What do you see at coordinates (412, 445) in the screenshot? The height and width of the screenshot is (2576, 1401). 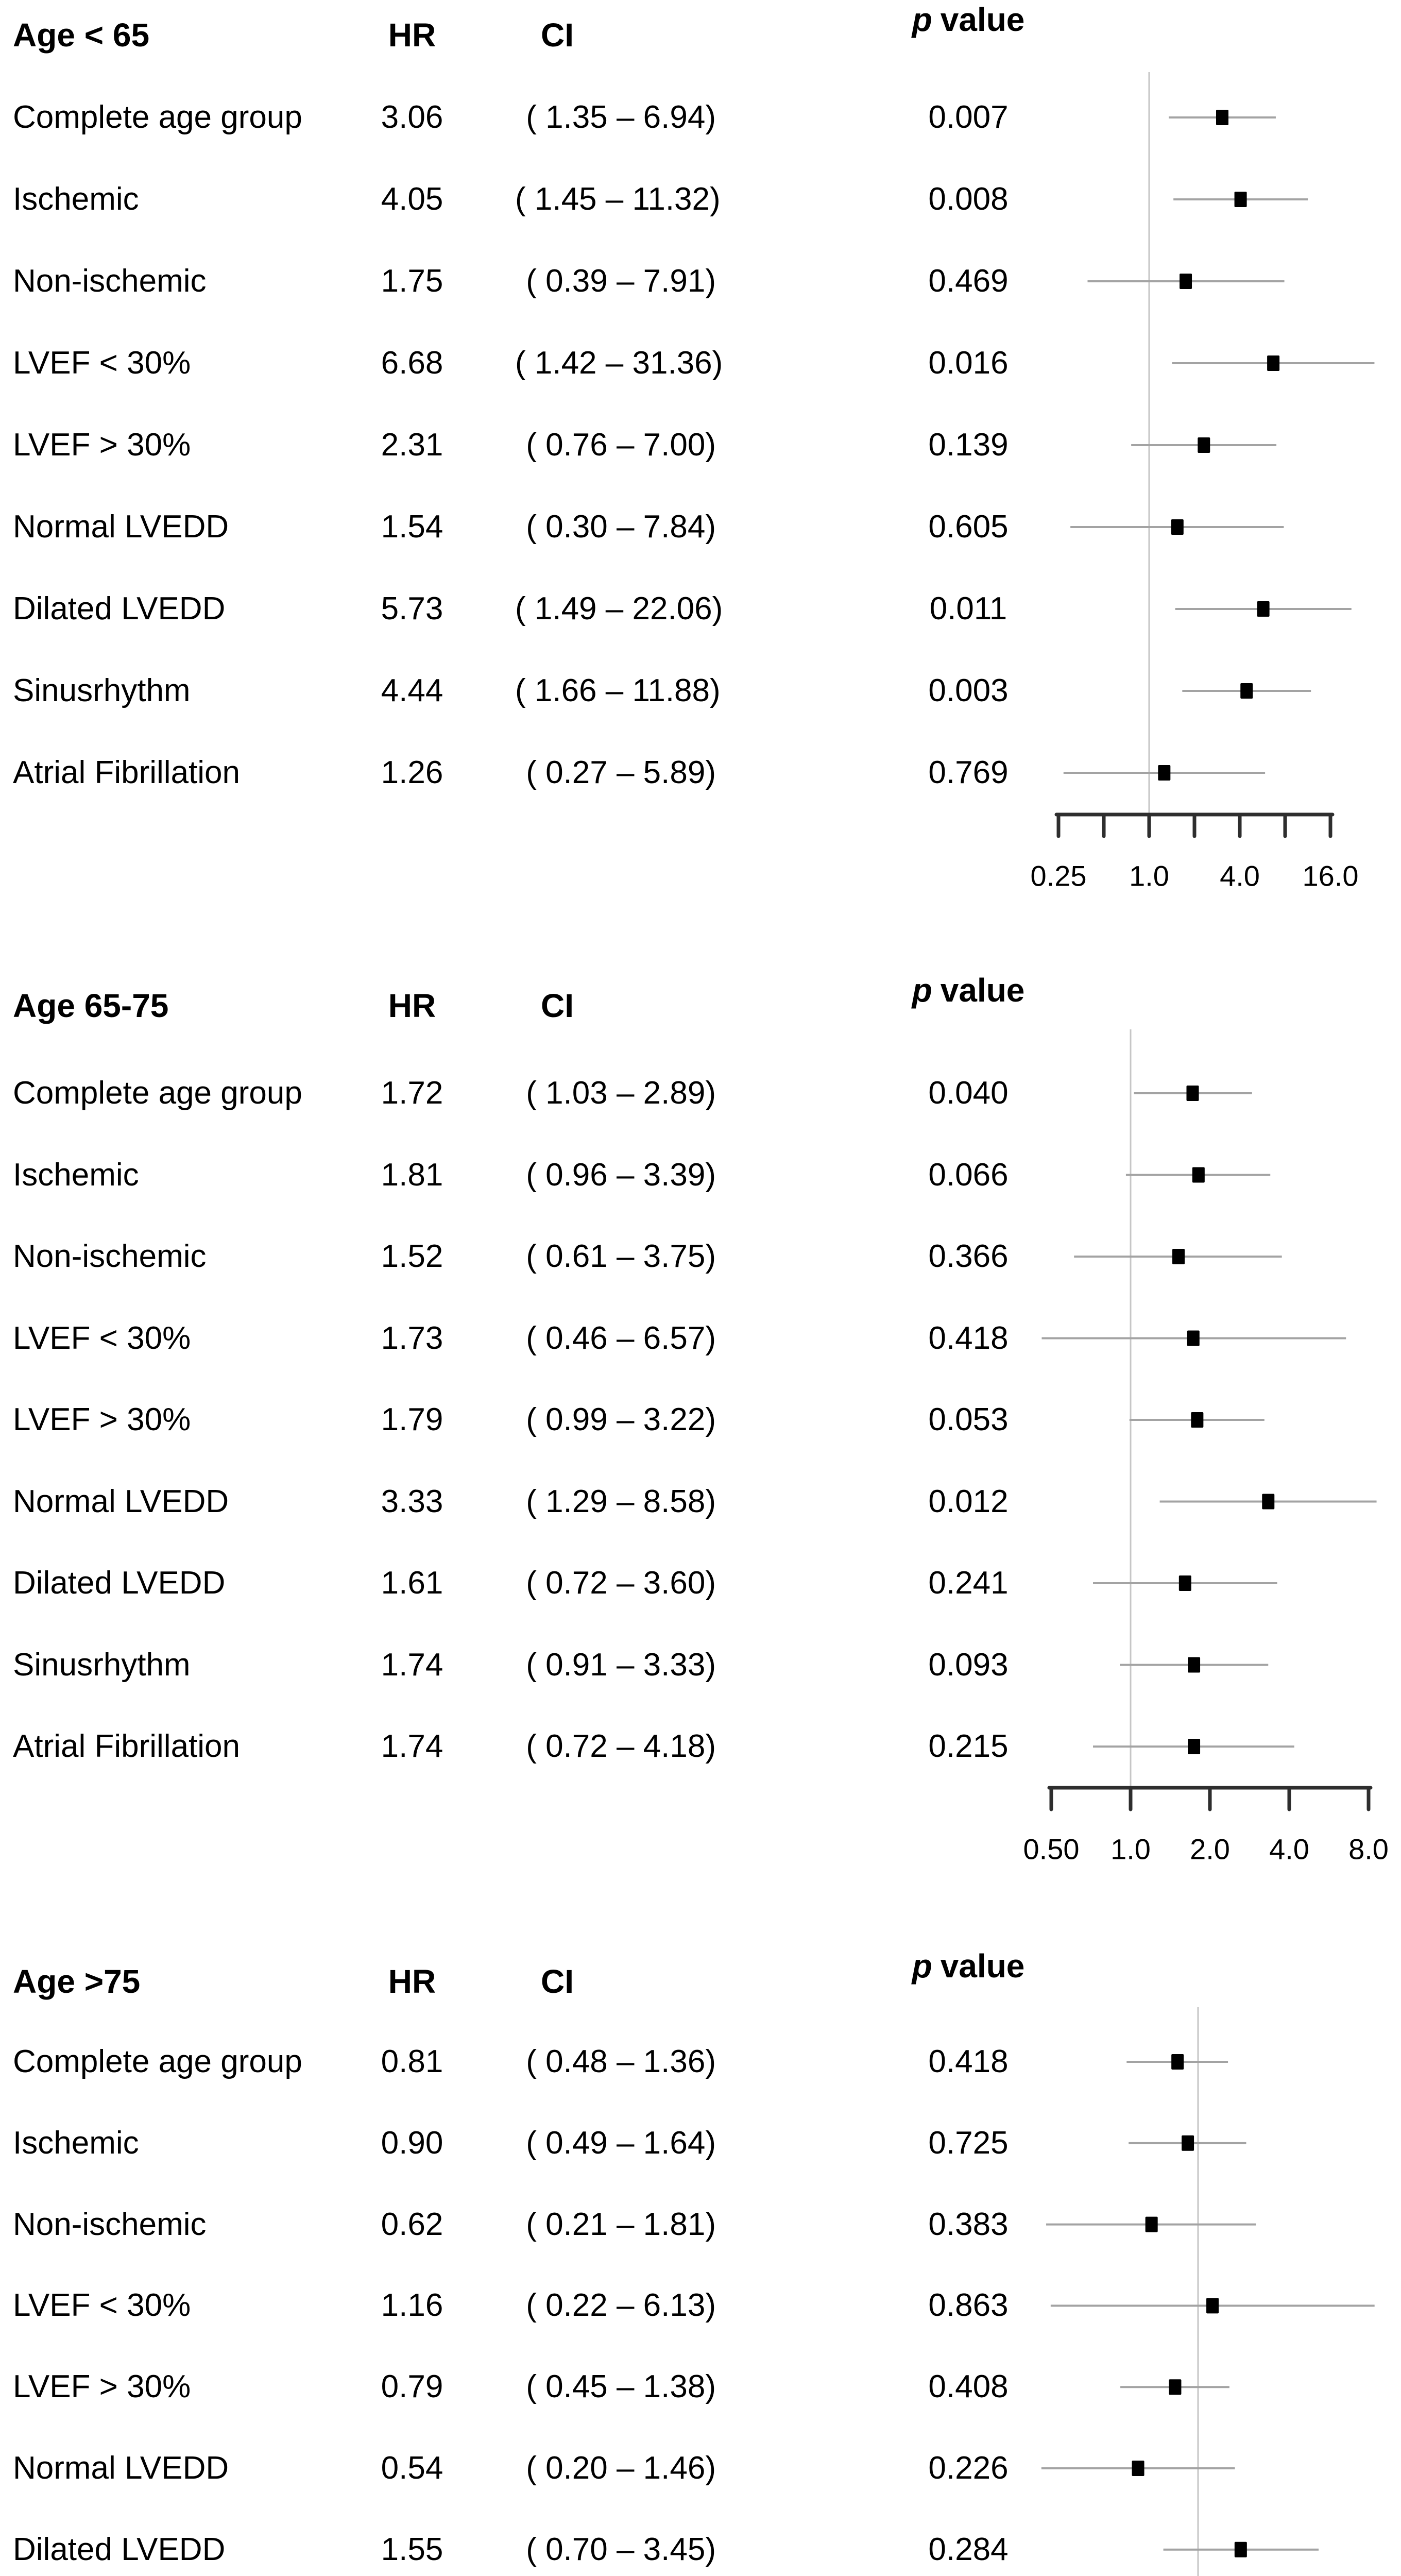 I see `hr-value: 2.31` at bounding box center [412, 445].